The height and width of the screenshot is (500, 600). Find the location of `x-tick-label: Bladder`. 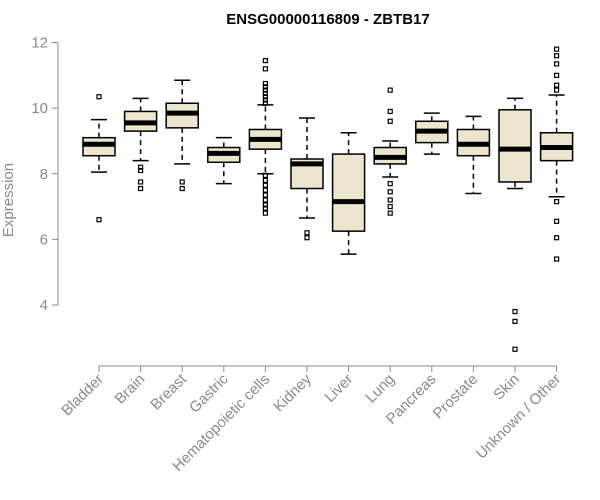

x-tick-label: Bladder is located at coordinates (82, 395).